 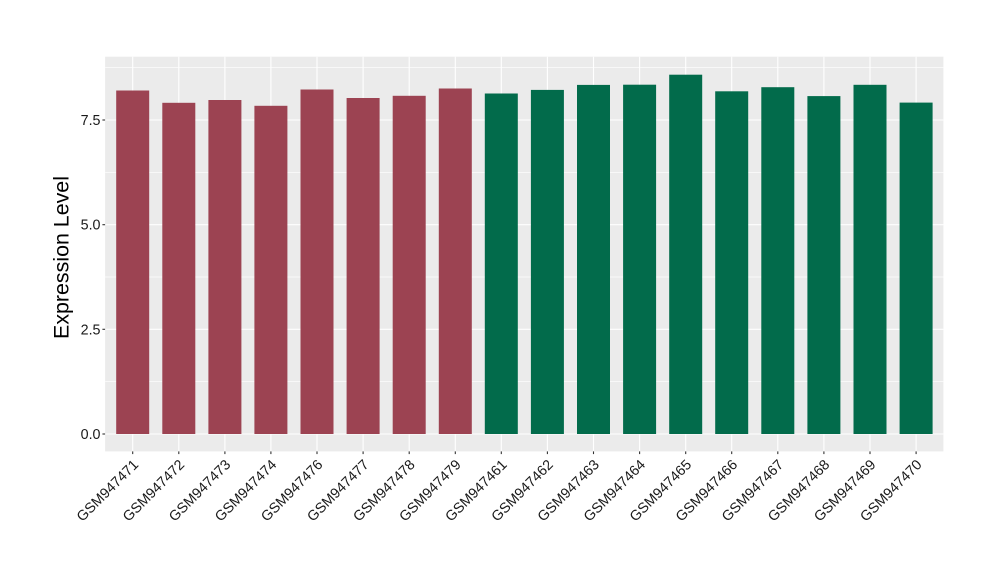 I want to click on svg-text: 2.5, so click(x=91, y=330).